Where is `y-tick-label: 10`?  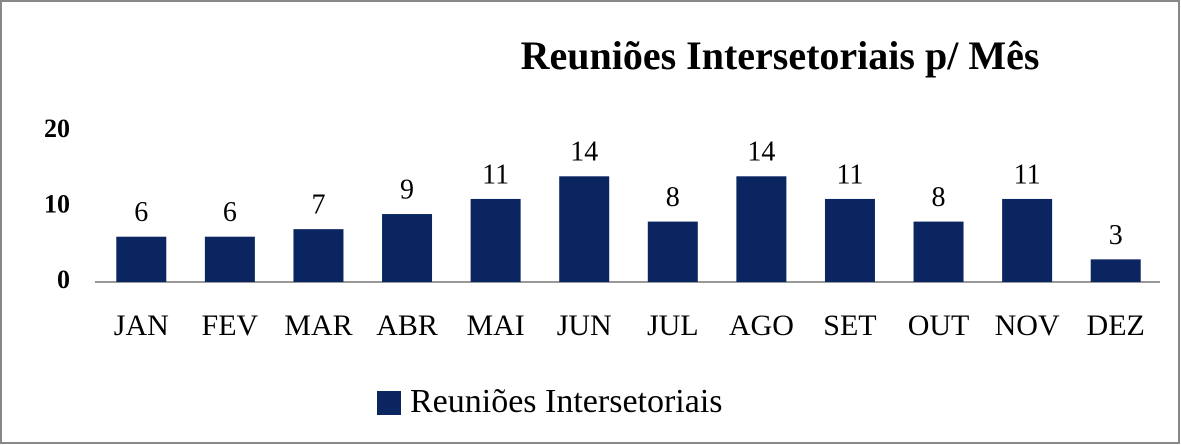
y-tick-label: 10 is located at coordinates (57, 203).